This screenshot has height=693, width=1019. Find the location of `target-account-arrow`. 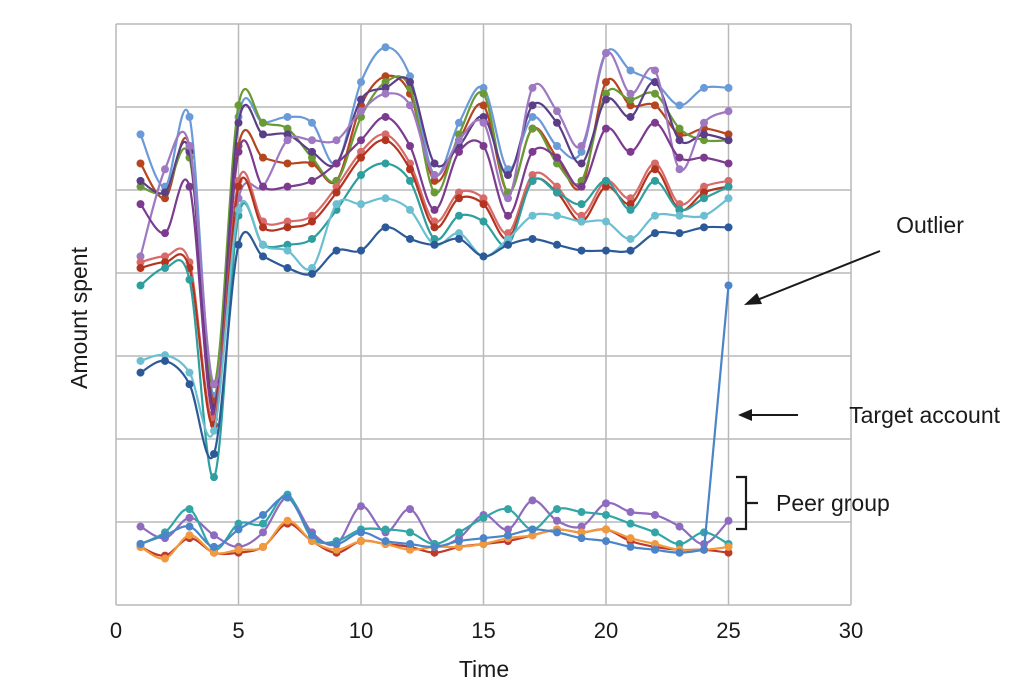

target-account-arrow is located at coordinates (768, 415).